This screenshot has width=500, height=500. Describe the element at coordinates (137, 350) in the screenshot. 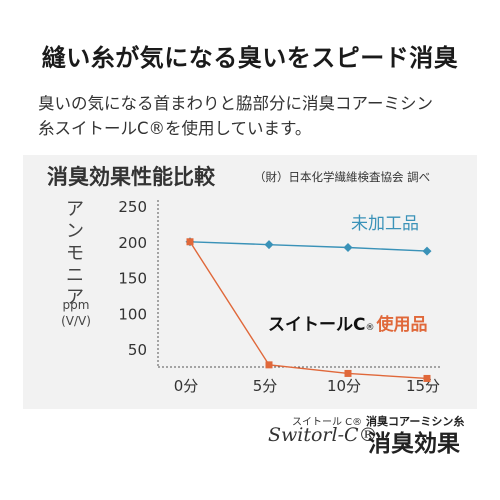

I see `y-tick-label: 50` at that location.